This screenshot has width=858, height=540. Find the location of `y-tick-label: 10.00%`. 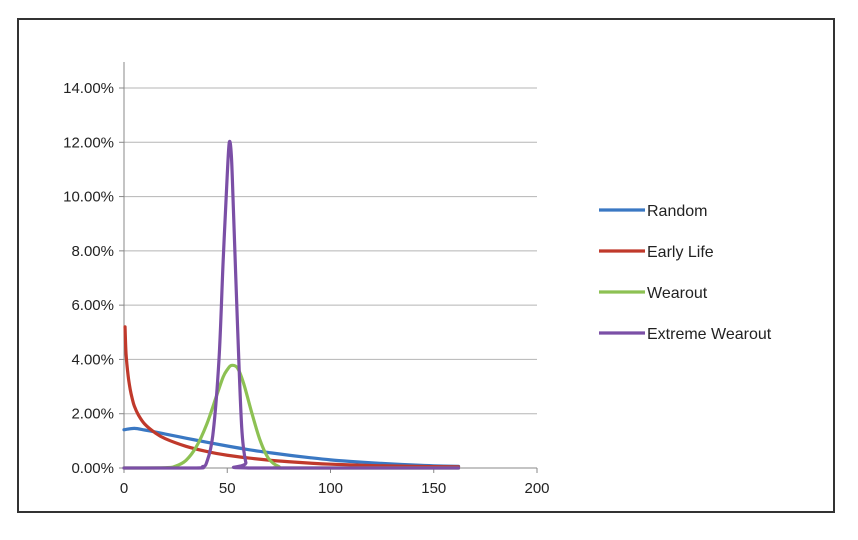

y-tick-label: 10.00% is located at coordinates (88, 197).